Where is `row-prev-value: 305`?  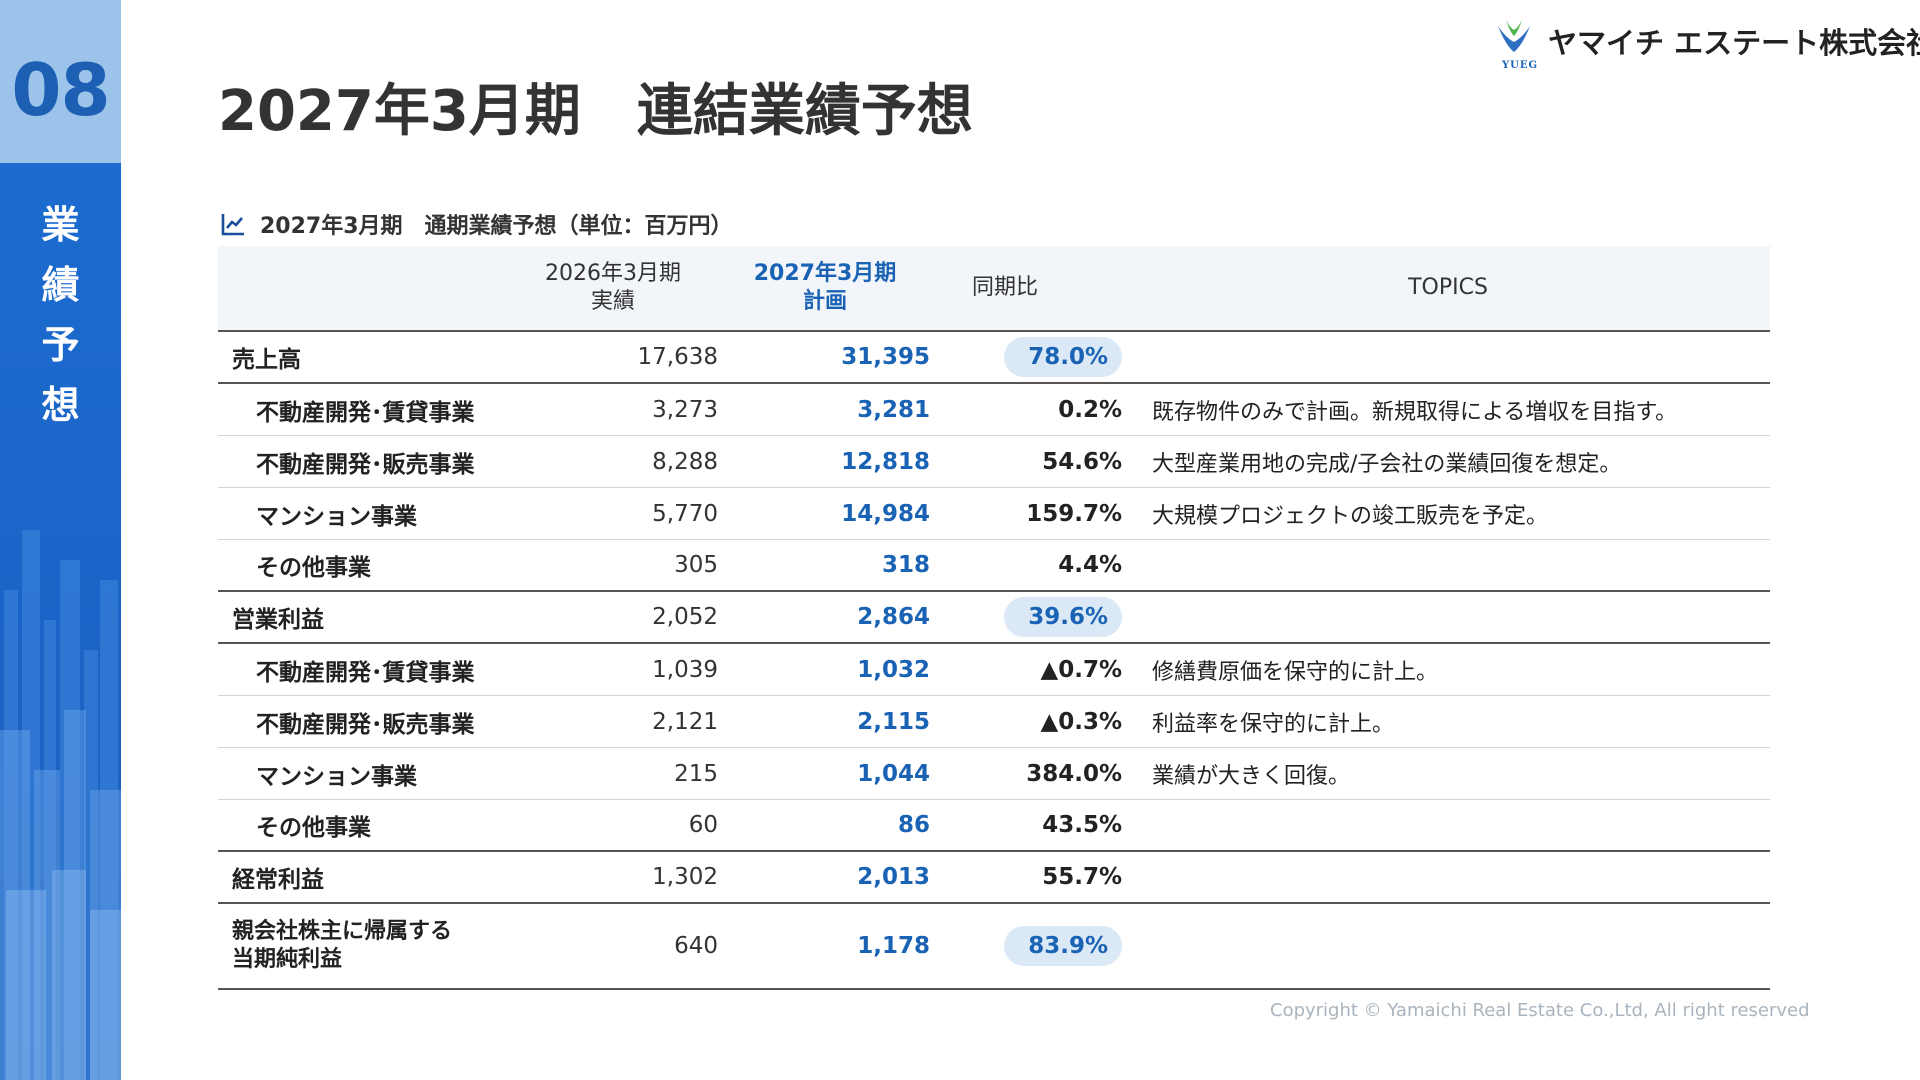 row-prev-value: 305 is located at coordinates (696, 565).